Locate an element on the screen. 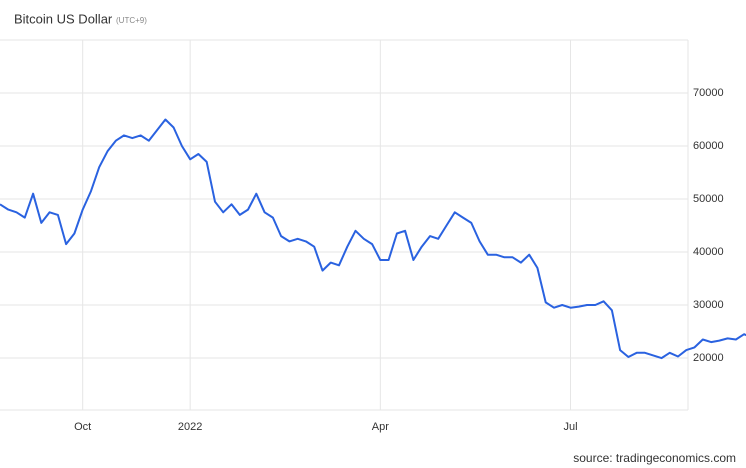 The width and height of the screenshot is (746, 468). y-tick-label: 70000 is located at coordinates (708, 93).